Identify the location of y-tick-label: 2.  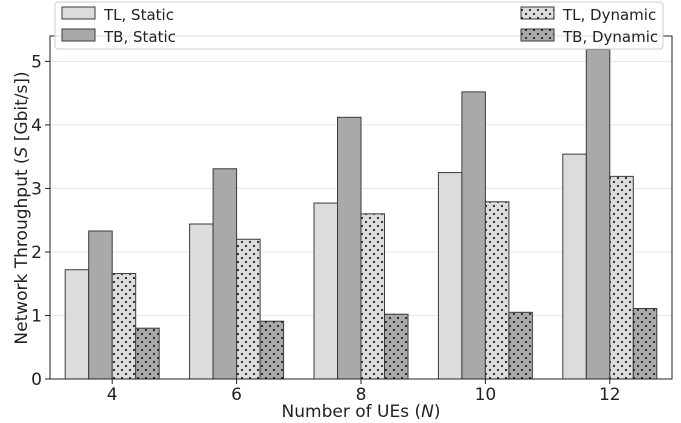
(36, 253).